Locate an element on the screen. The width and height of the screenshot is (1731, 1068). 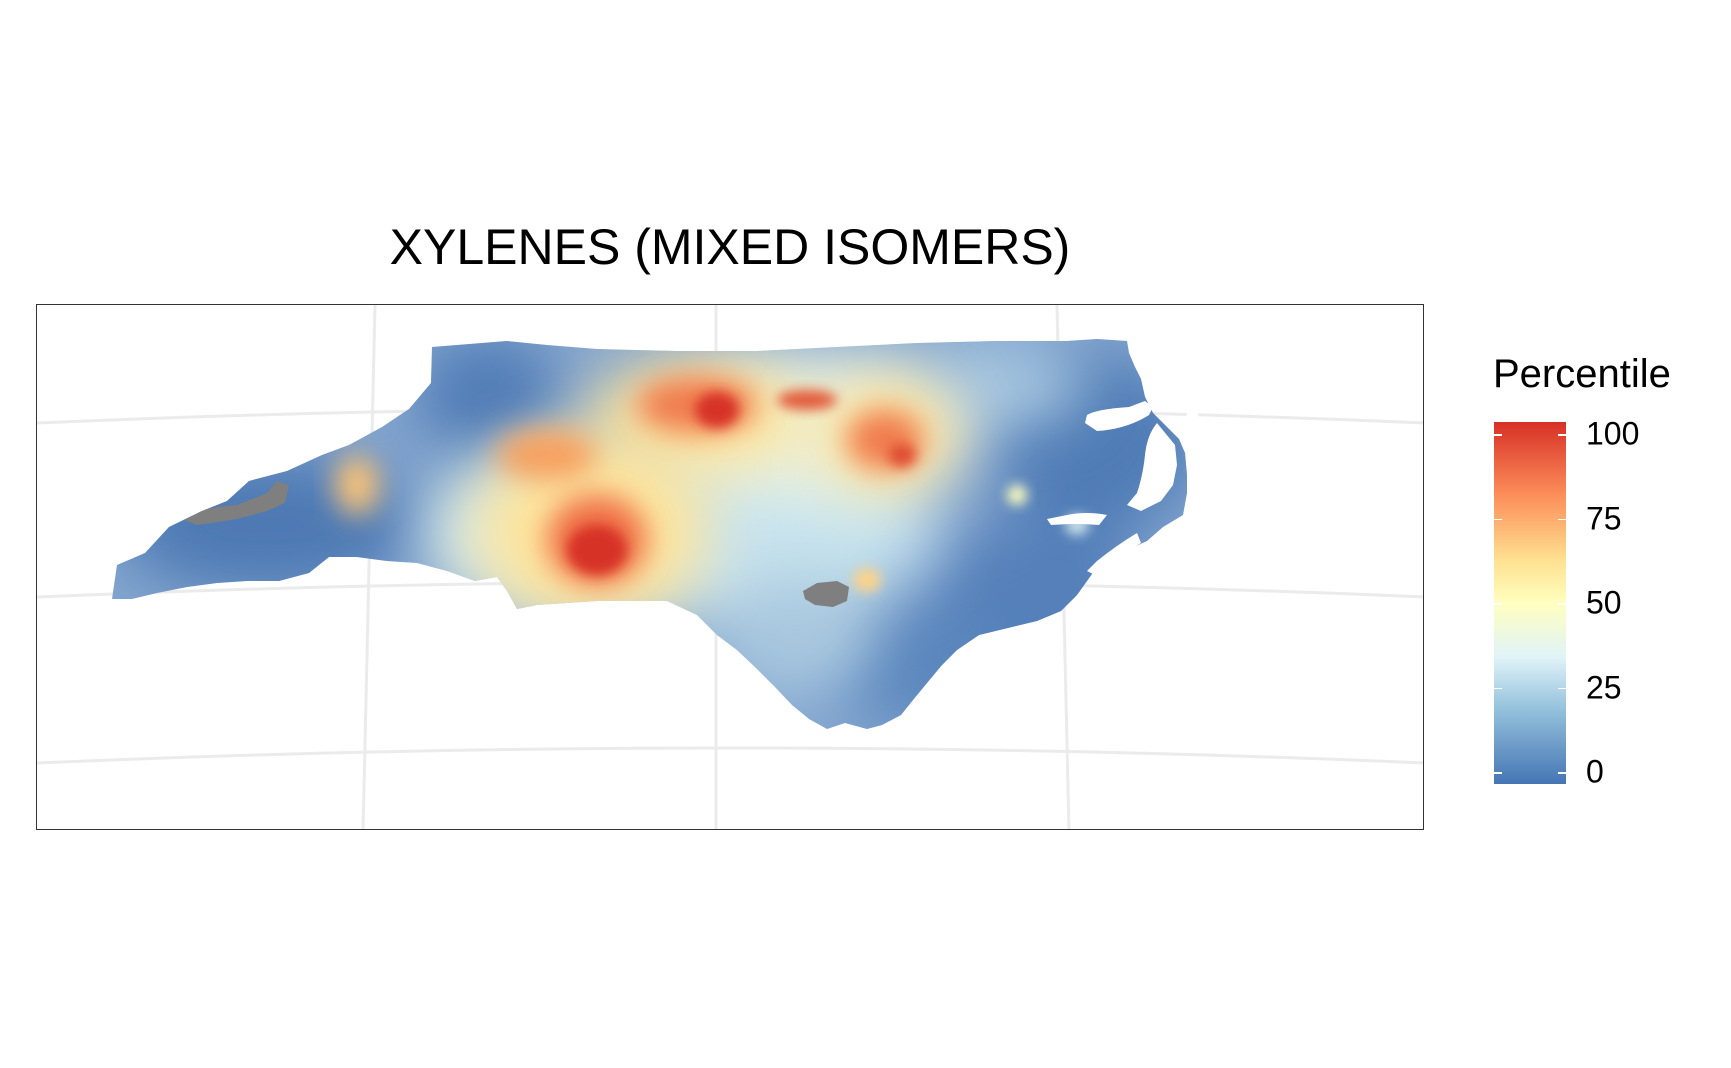
hotspot-triad-core is located at coordinates (717, 410).